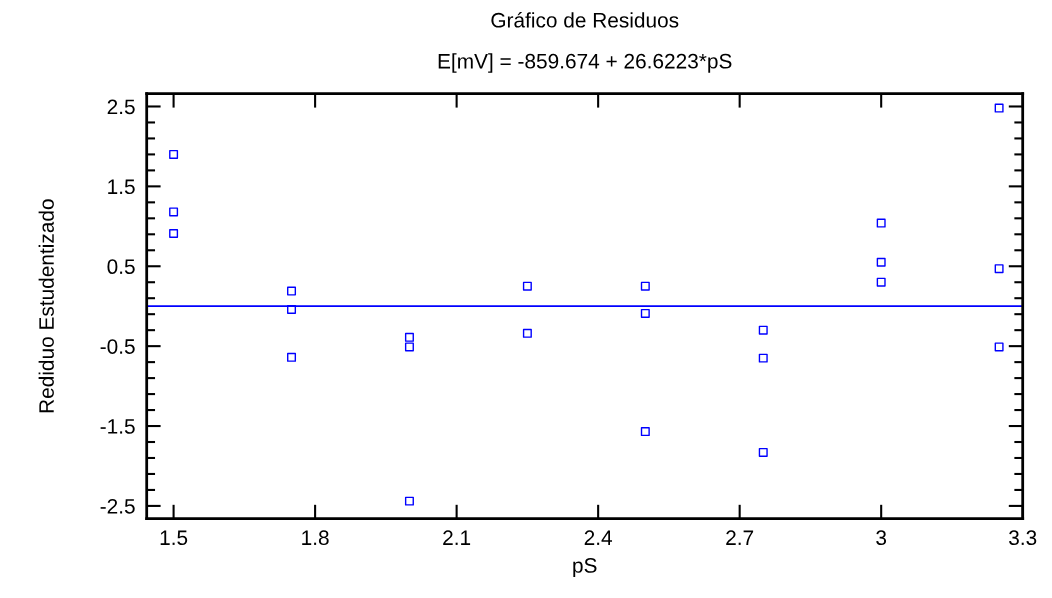 The image size is (1052, 598). Describe the element at coordinates (117, 506) in the screenshot. I see `y-tick-label: -2.5` at that location.